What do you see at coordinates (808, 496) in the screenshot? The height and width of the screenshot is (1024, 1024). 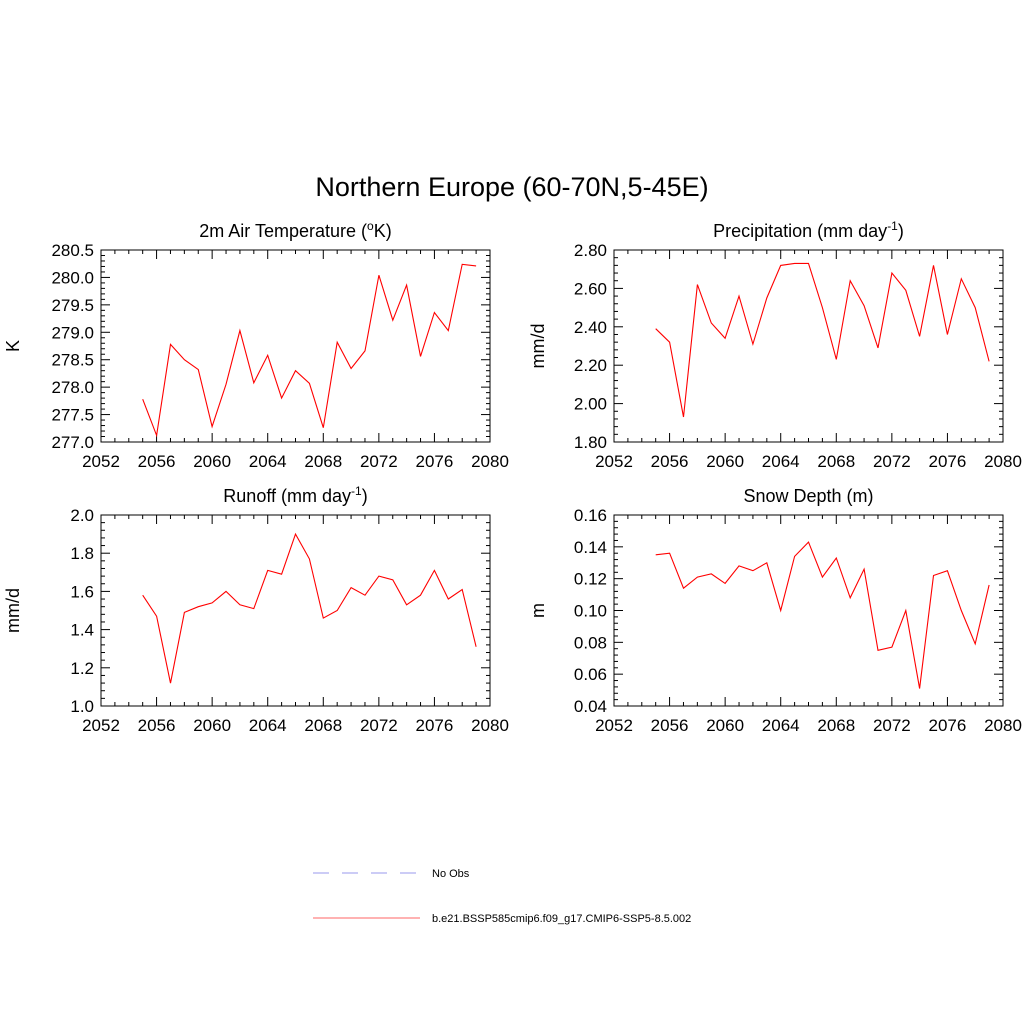 I see `panel-title-snow-depth: Snow Depth (m)` at bounding box center [808, 496].